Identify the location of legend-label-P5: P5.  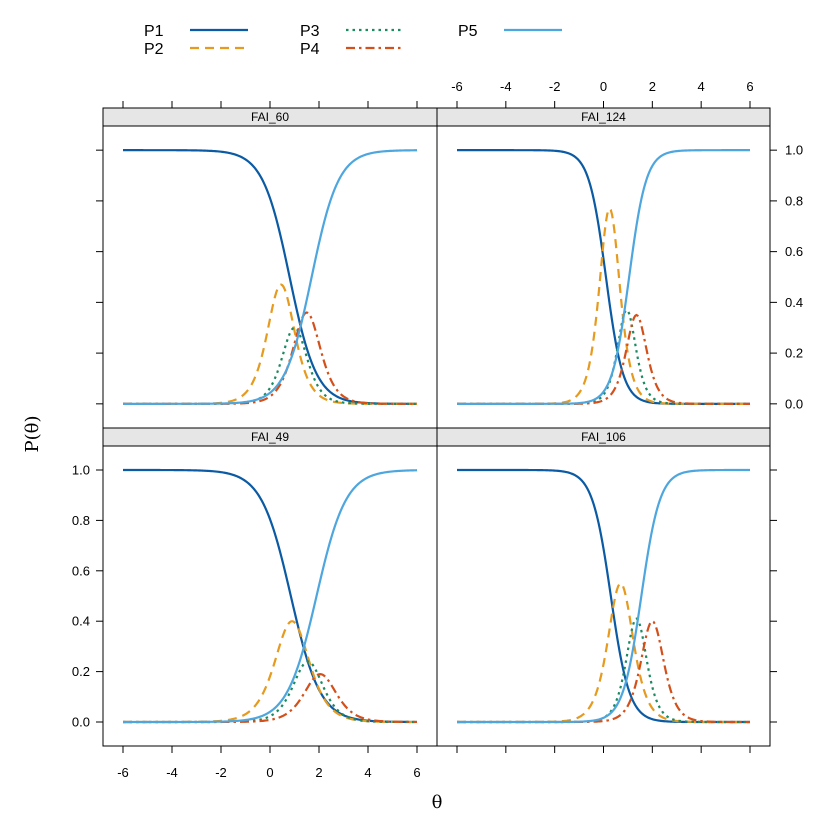
(468, 31).